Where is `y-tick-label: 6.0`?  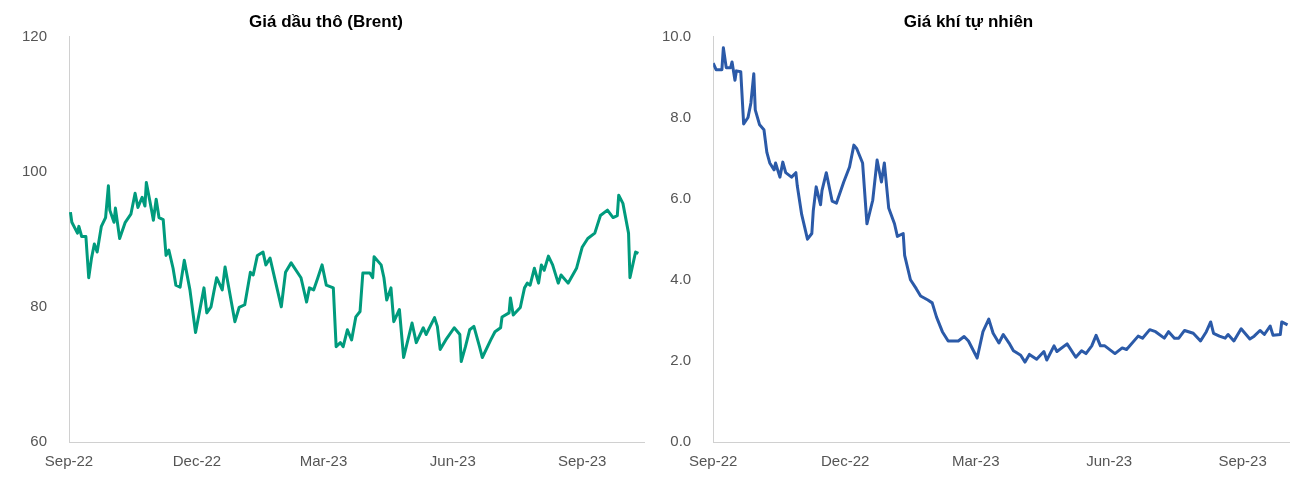
y-tick-label: 6.0 is located at coordinates (681, 197).